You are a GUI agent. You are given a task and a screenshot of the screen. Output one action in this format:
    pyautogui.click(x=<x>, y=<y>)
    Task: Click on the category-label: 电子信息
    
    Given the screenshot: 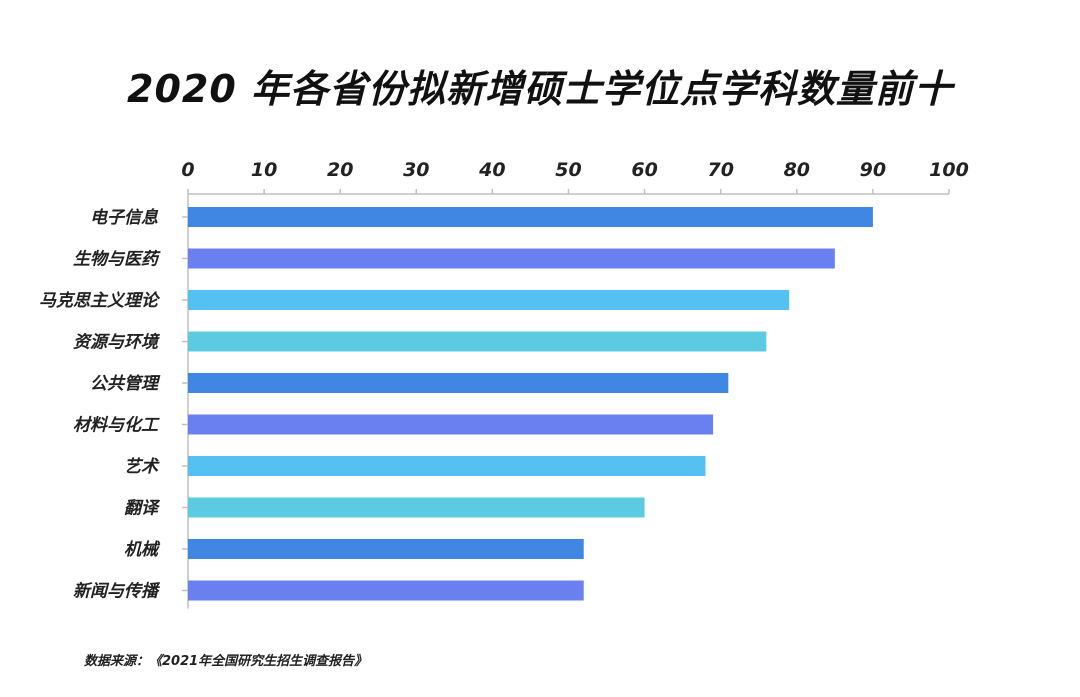 What is the action you would take?
    pyautogui.click(x=124, y=218)
    